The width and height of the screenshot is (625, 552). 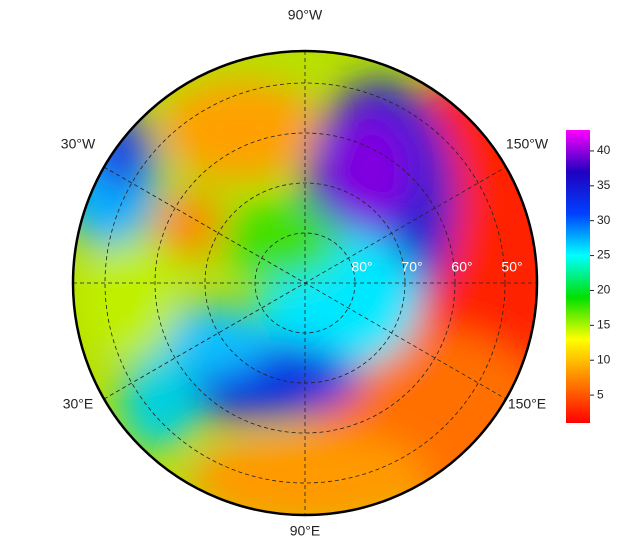 What do you see at coordinates (600, 272) in the screenshot?
I see `colorbar-ticks: 5 10 15 20 25 30 35 40` at bounding box center [600, 272].